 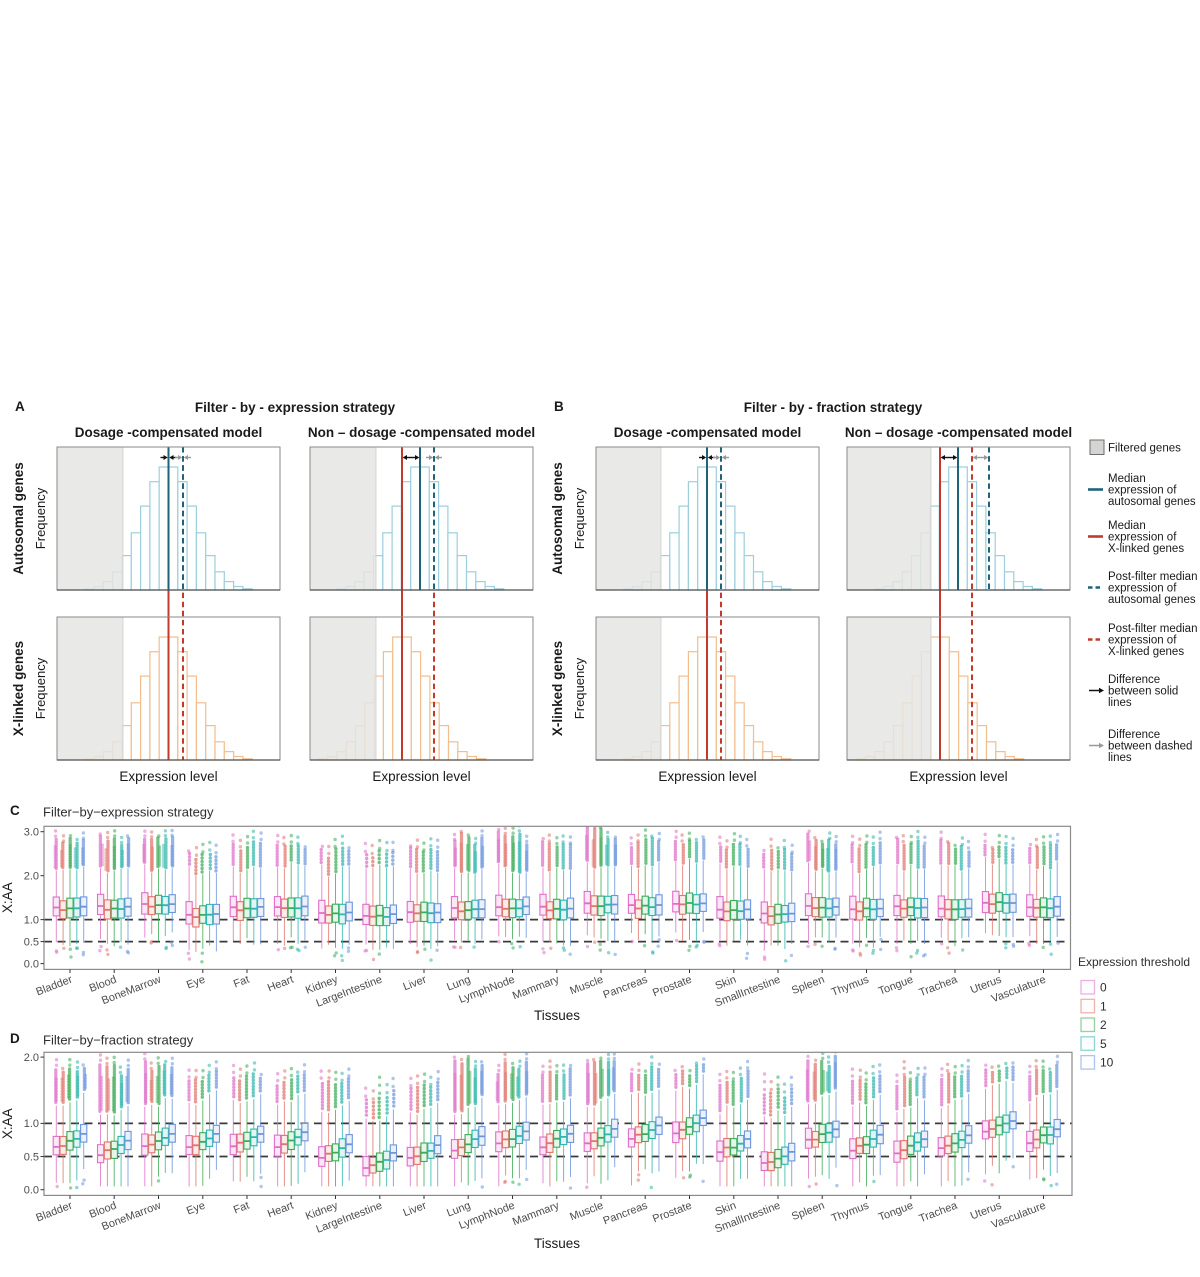 What do you see at coordinates (1144, 449) in the screenshot?
I see `svg-text: Filtered genes` at bounding box center [1144, 449].